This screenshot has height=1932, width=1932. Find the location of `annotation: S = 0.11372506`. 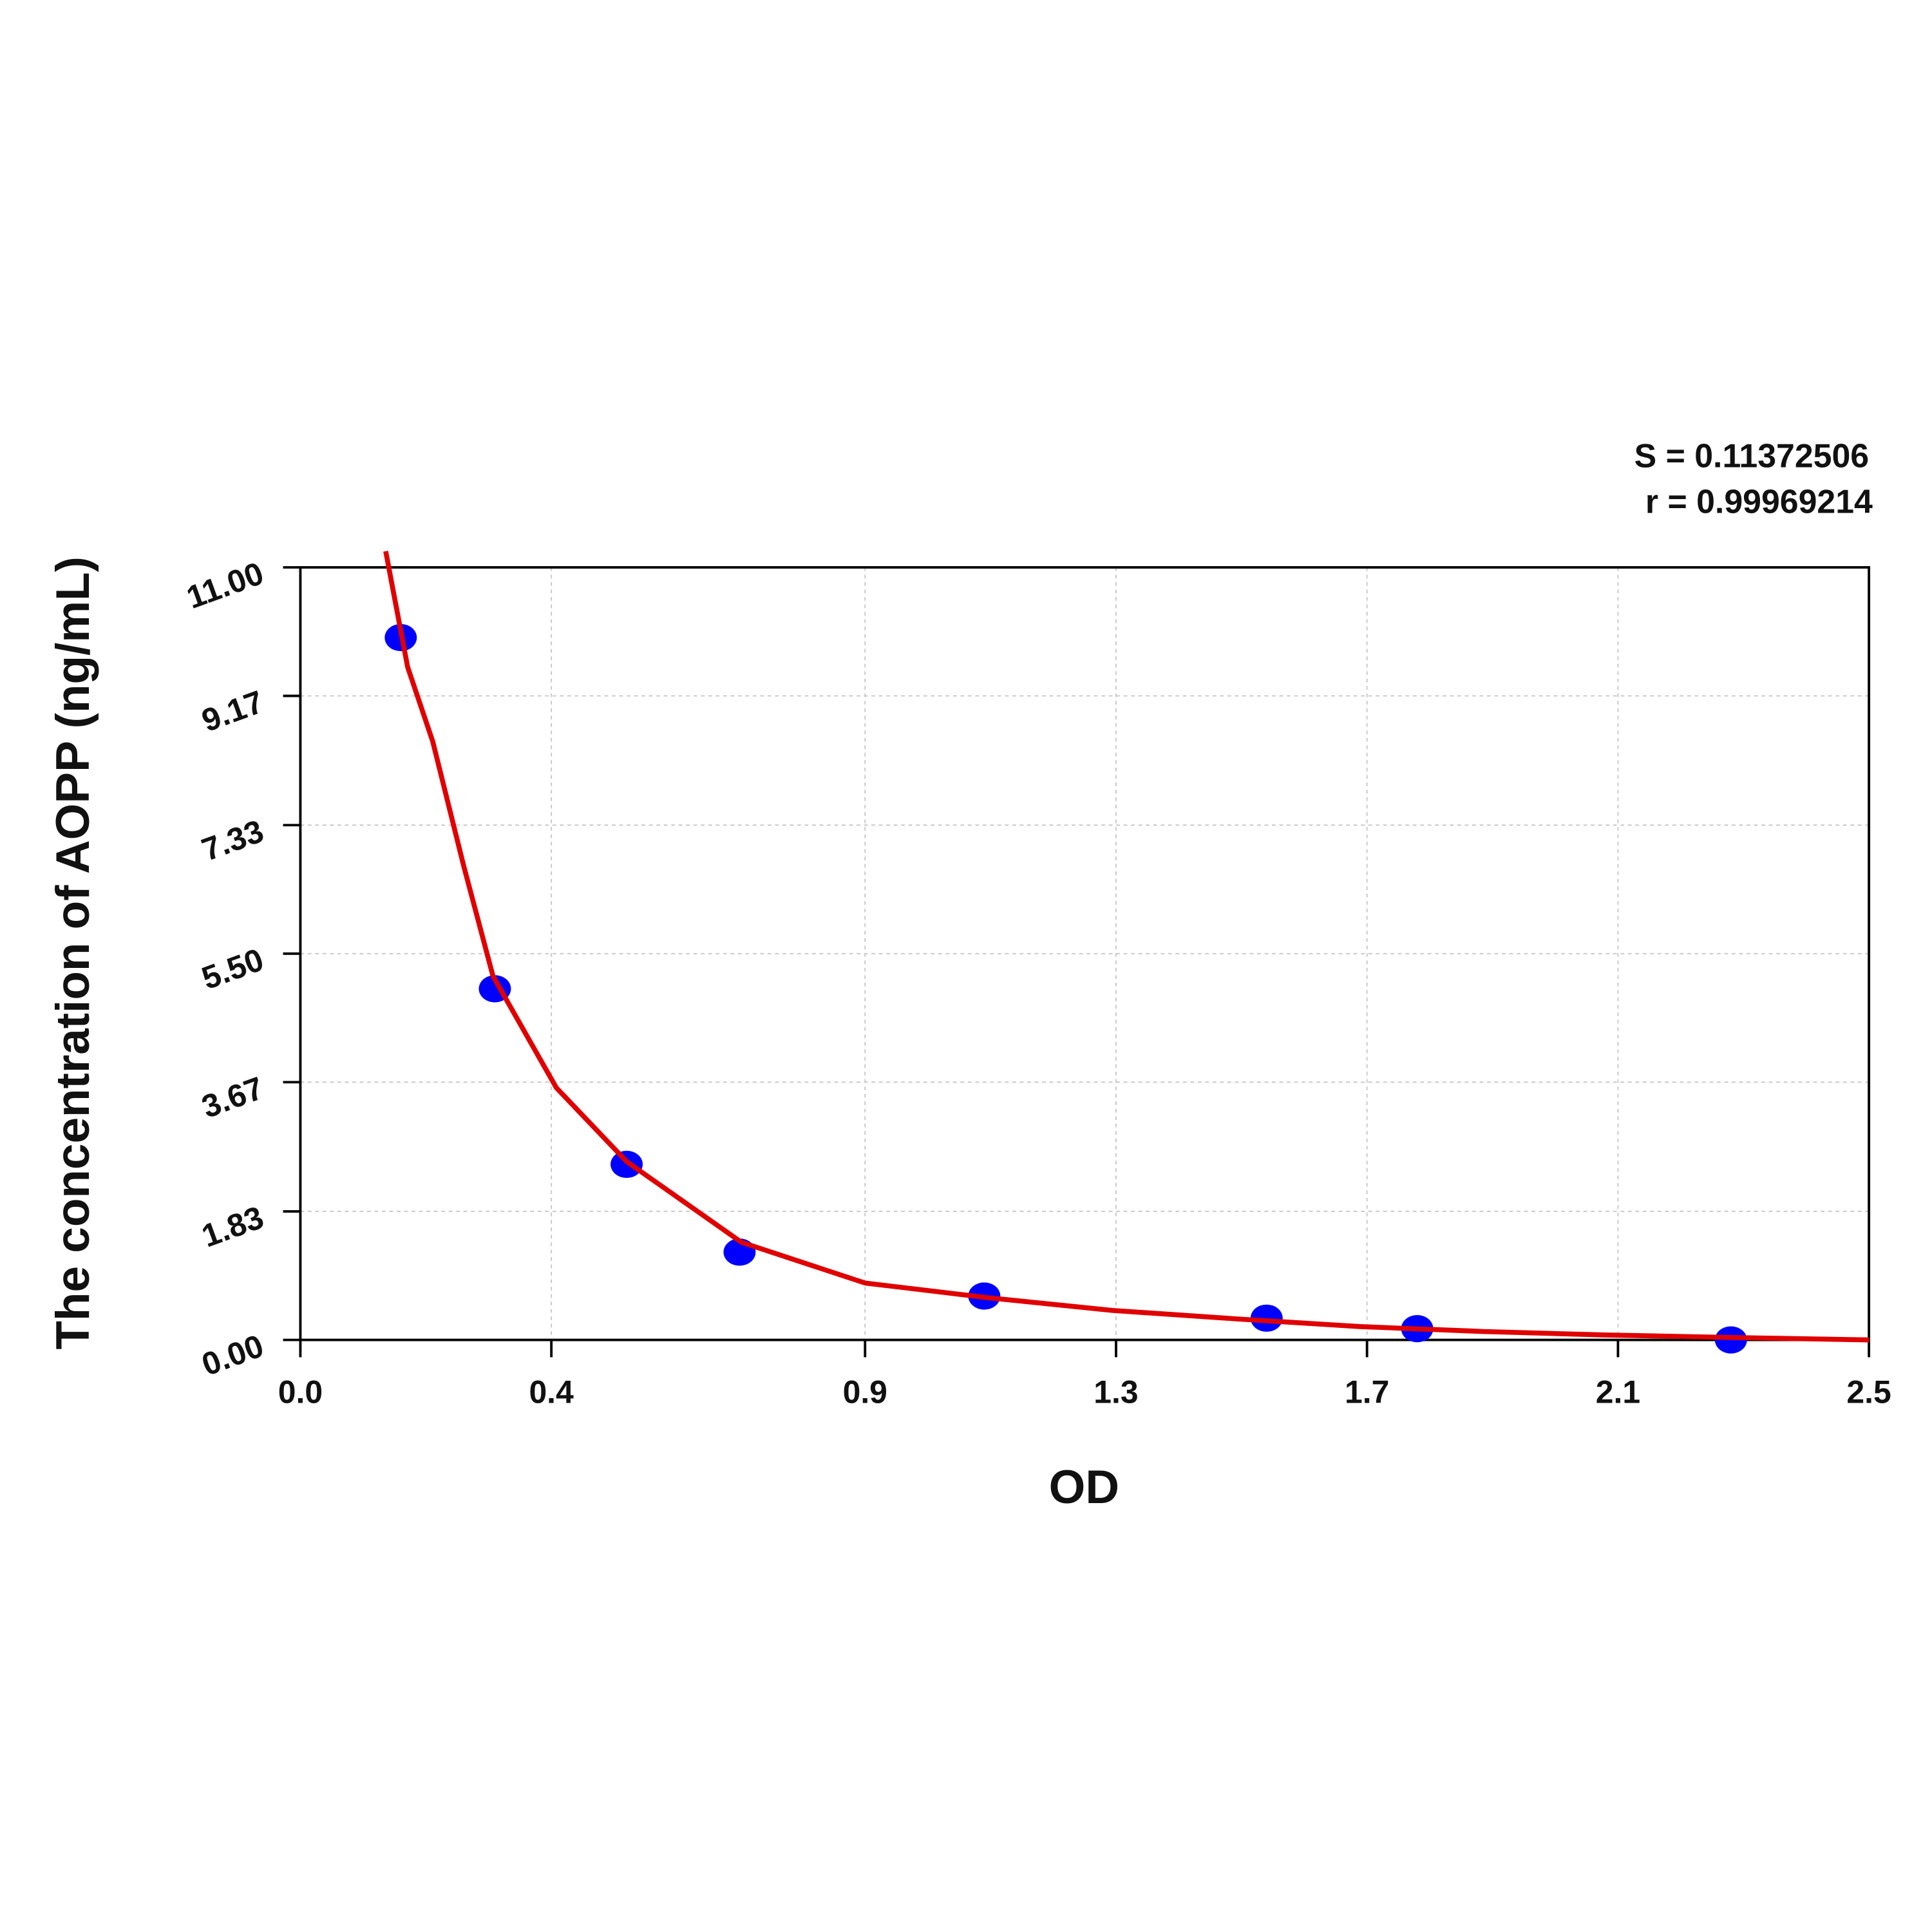

annotation: S = 0.11372506 is located at coordinates (1752, 456).